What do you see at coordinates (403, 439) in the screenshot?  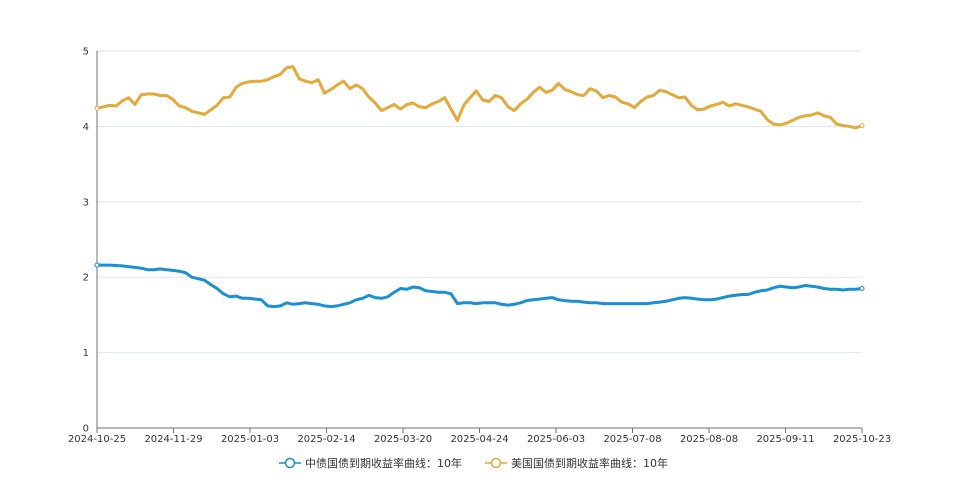 I see `x-tick-label: 2025-03-20` at bounding box center [403, 439].